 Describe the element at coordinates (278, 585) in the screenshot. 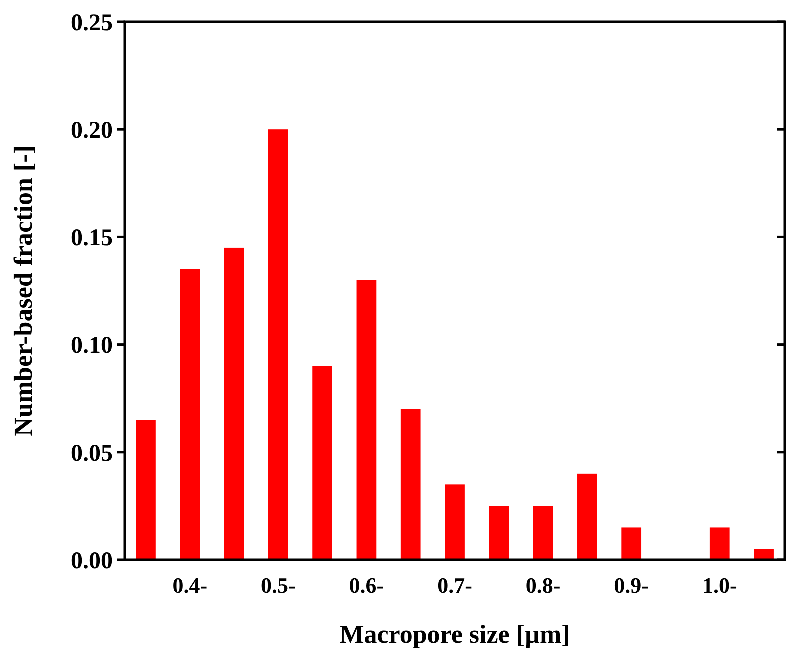

I see `x-tick-label: 0.5-` at that location.